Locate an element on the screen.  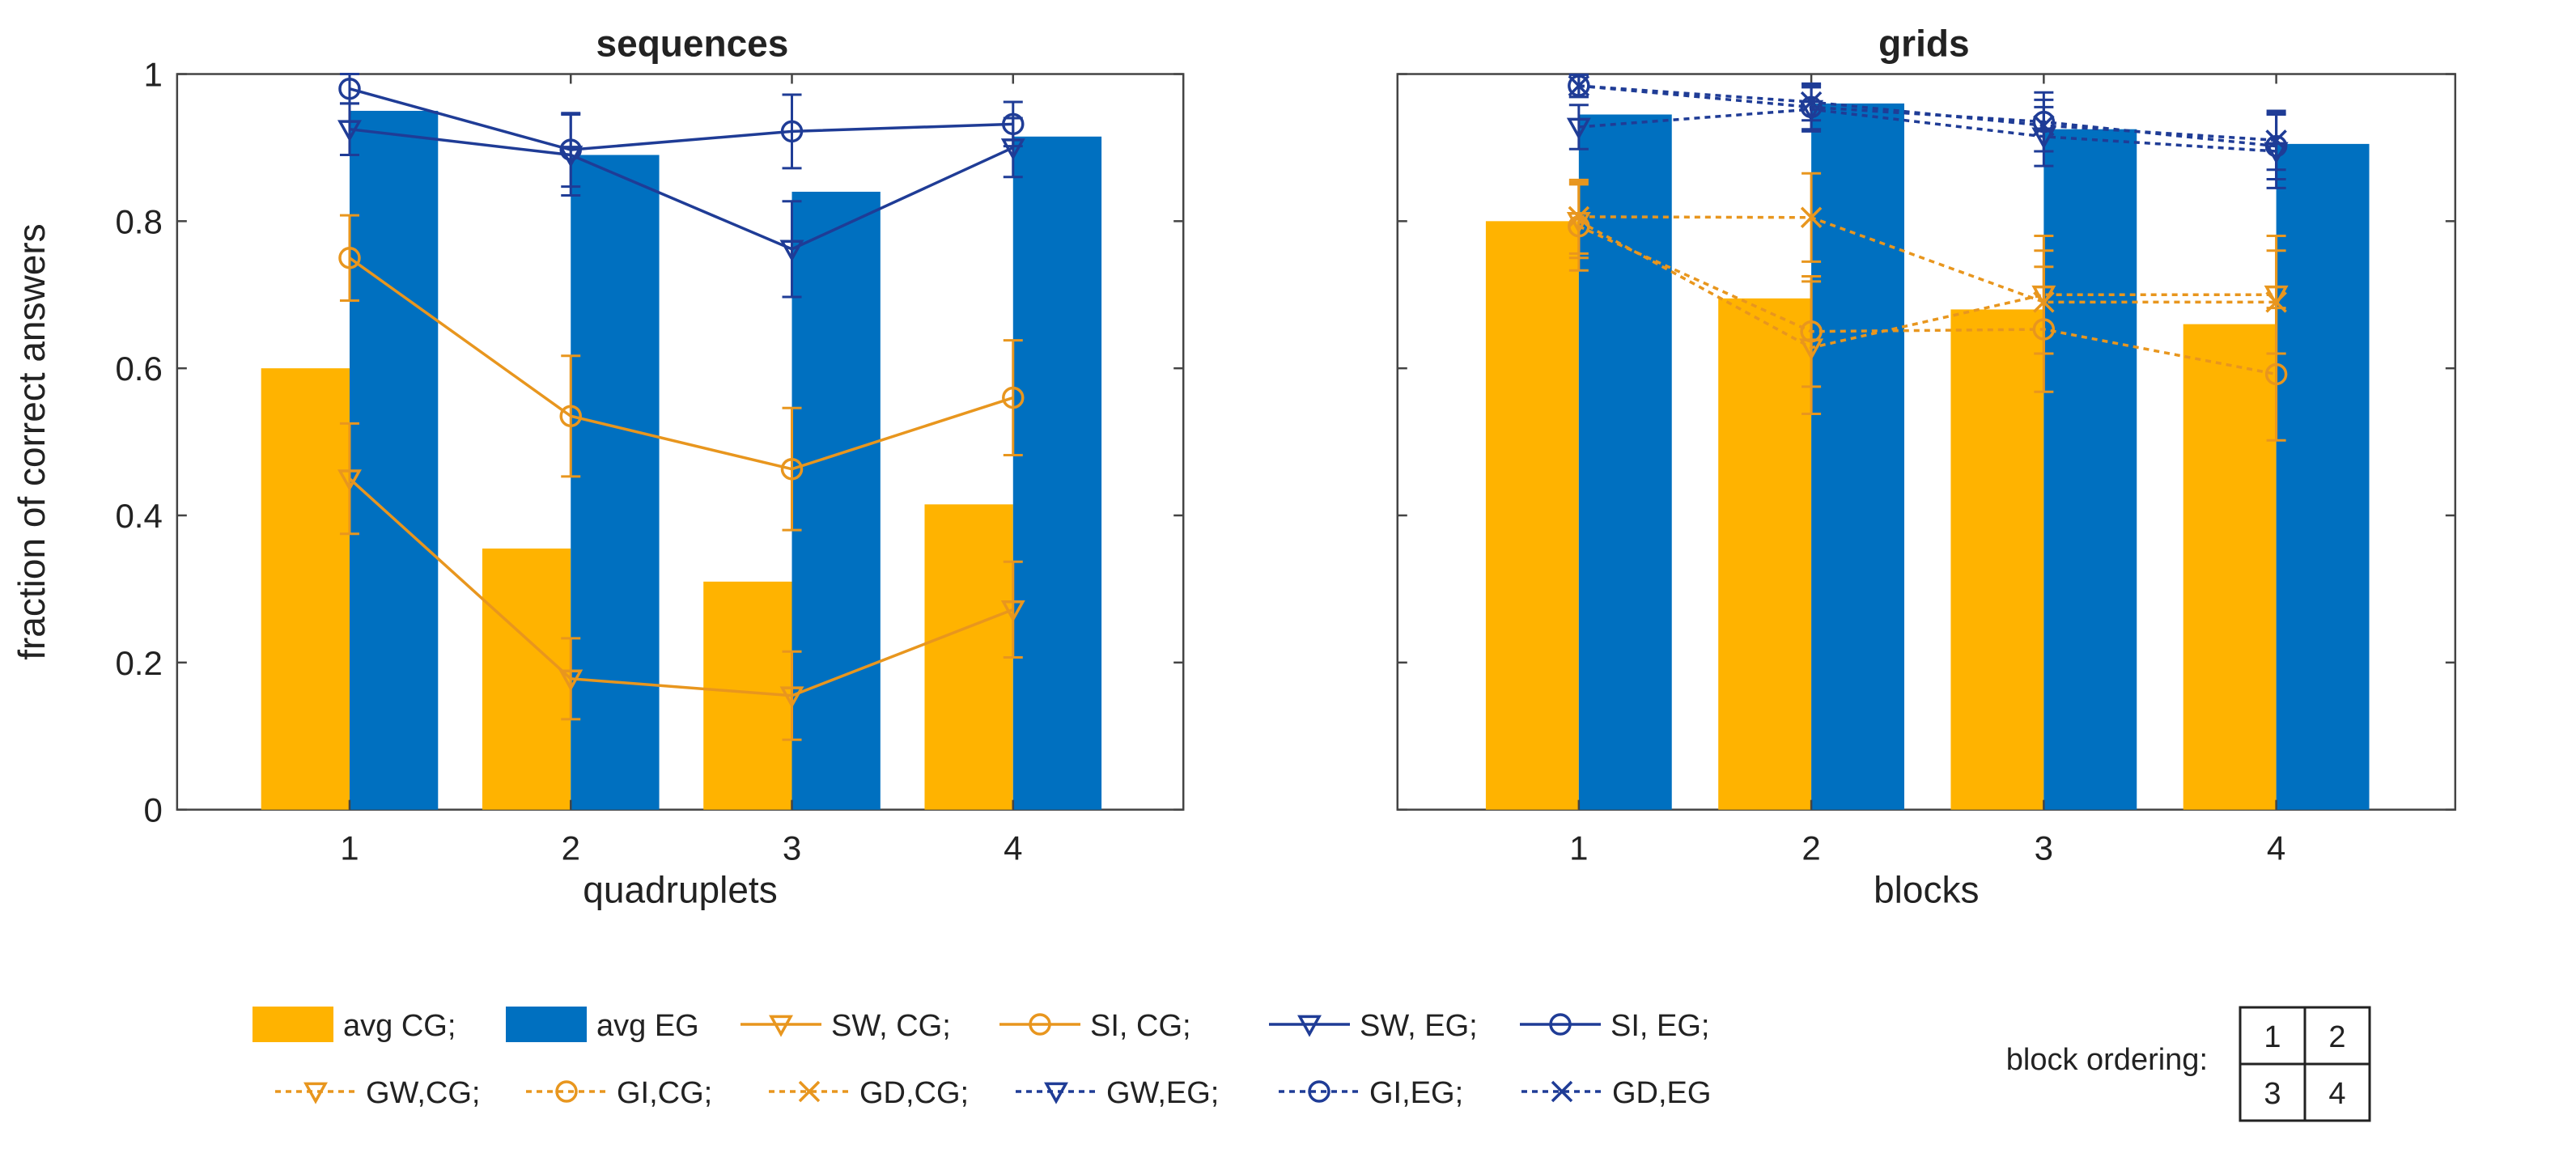
point-SI, CG-1 is located at coordinates (349, 258).